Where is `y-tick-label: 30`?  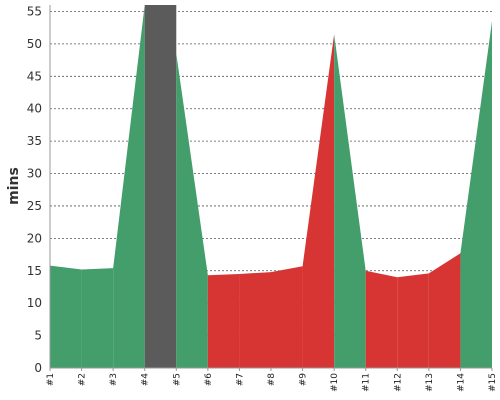
y-tick-label: 30 is located at coordinates (34, 174).